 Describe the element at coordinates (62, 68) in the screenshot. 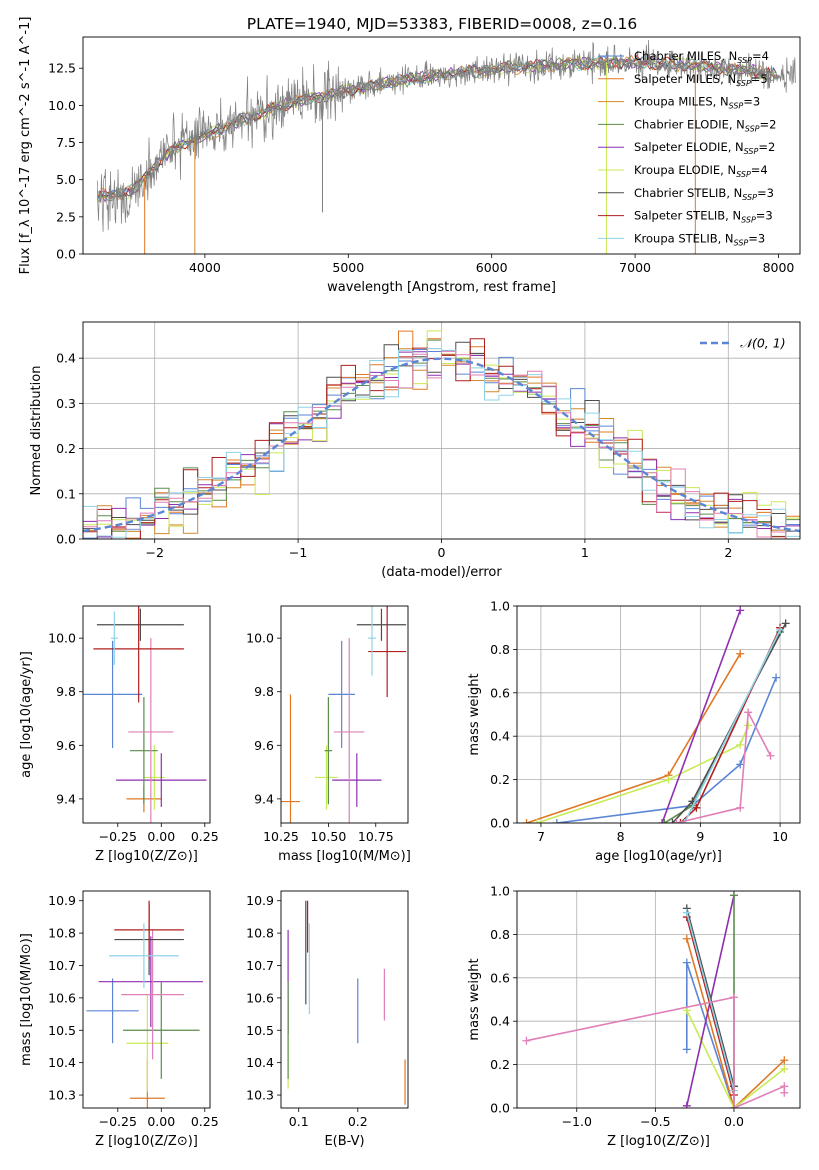

I see `y-tick-label: 12.5` at that location.